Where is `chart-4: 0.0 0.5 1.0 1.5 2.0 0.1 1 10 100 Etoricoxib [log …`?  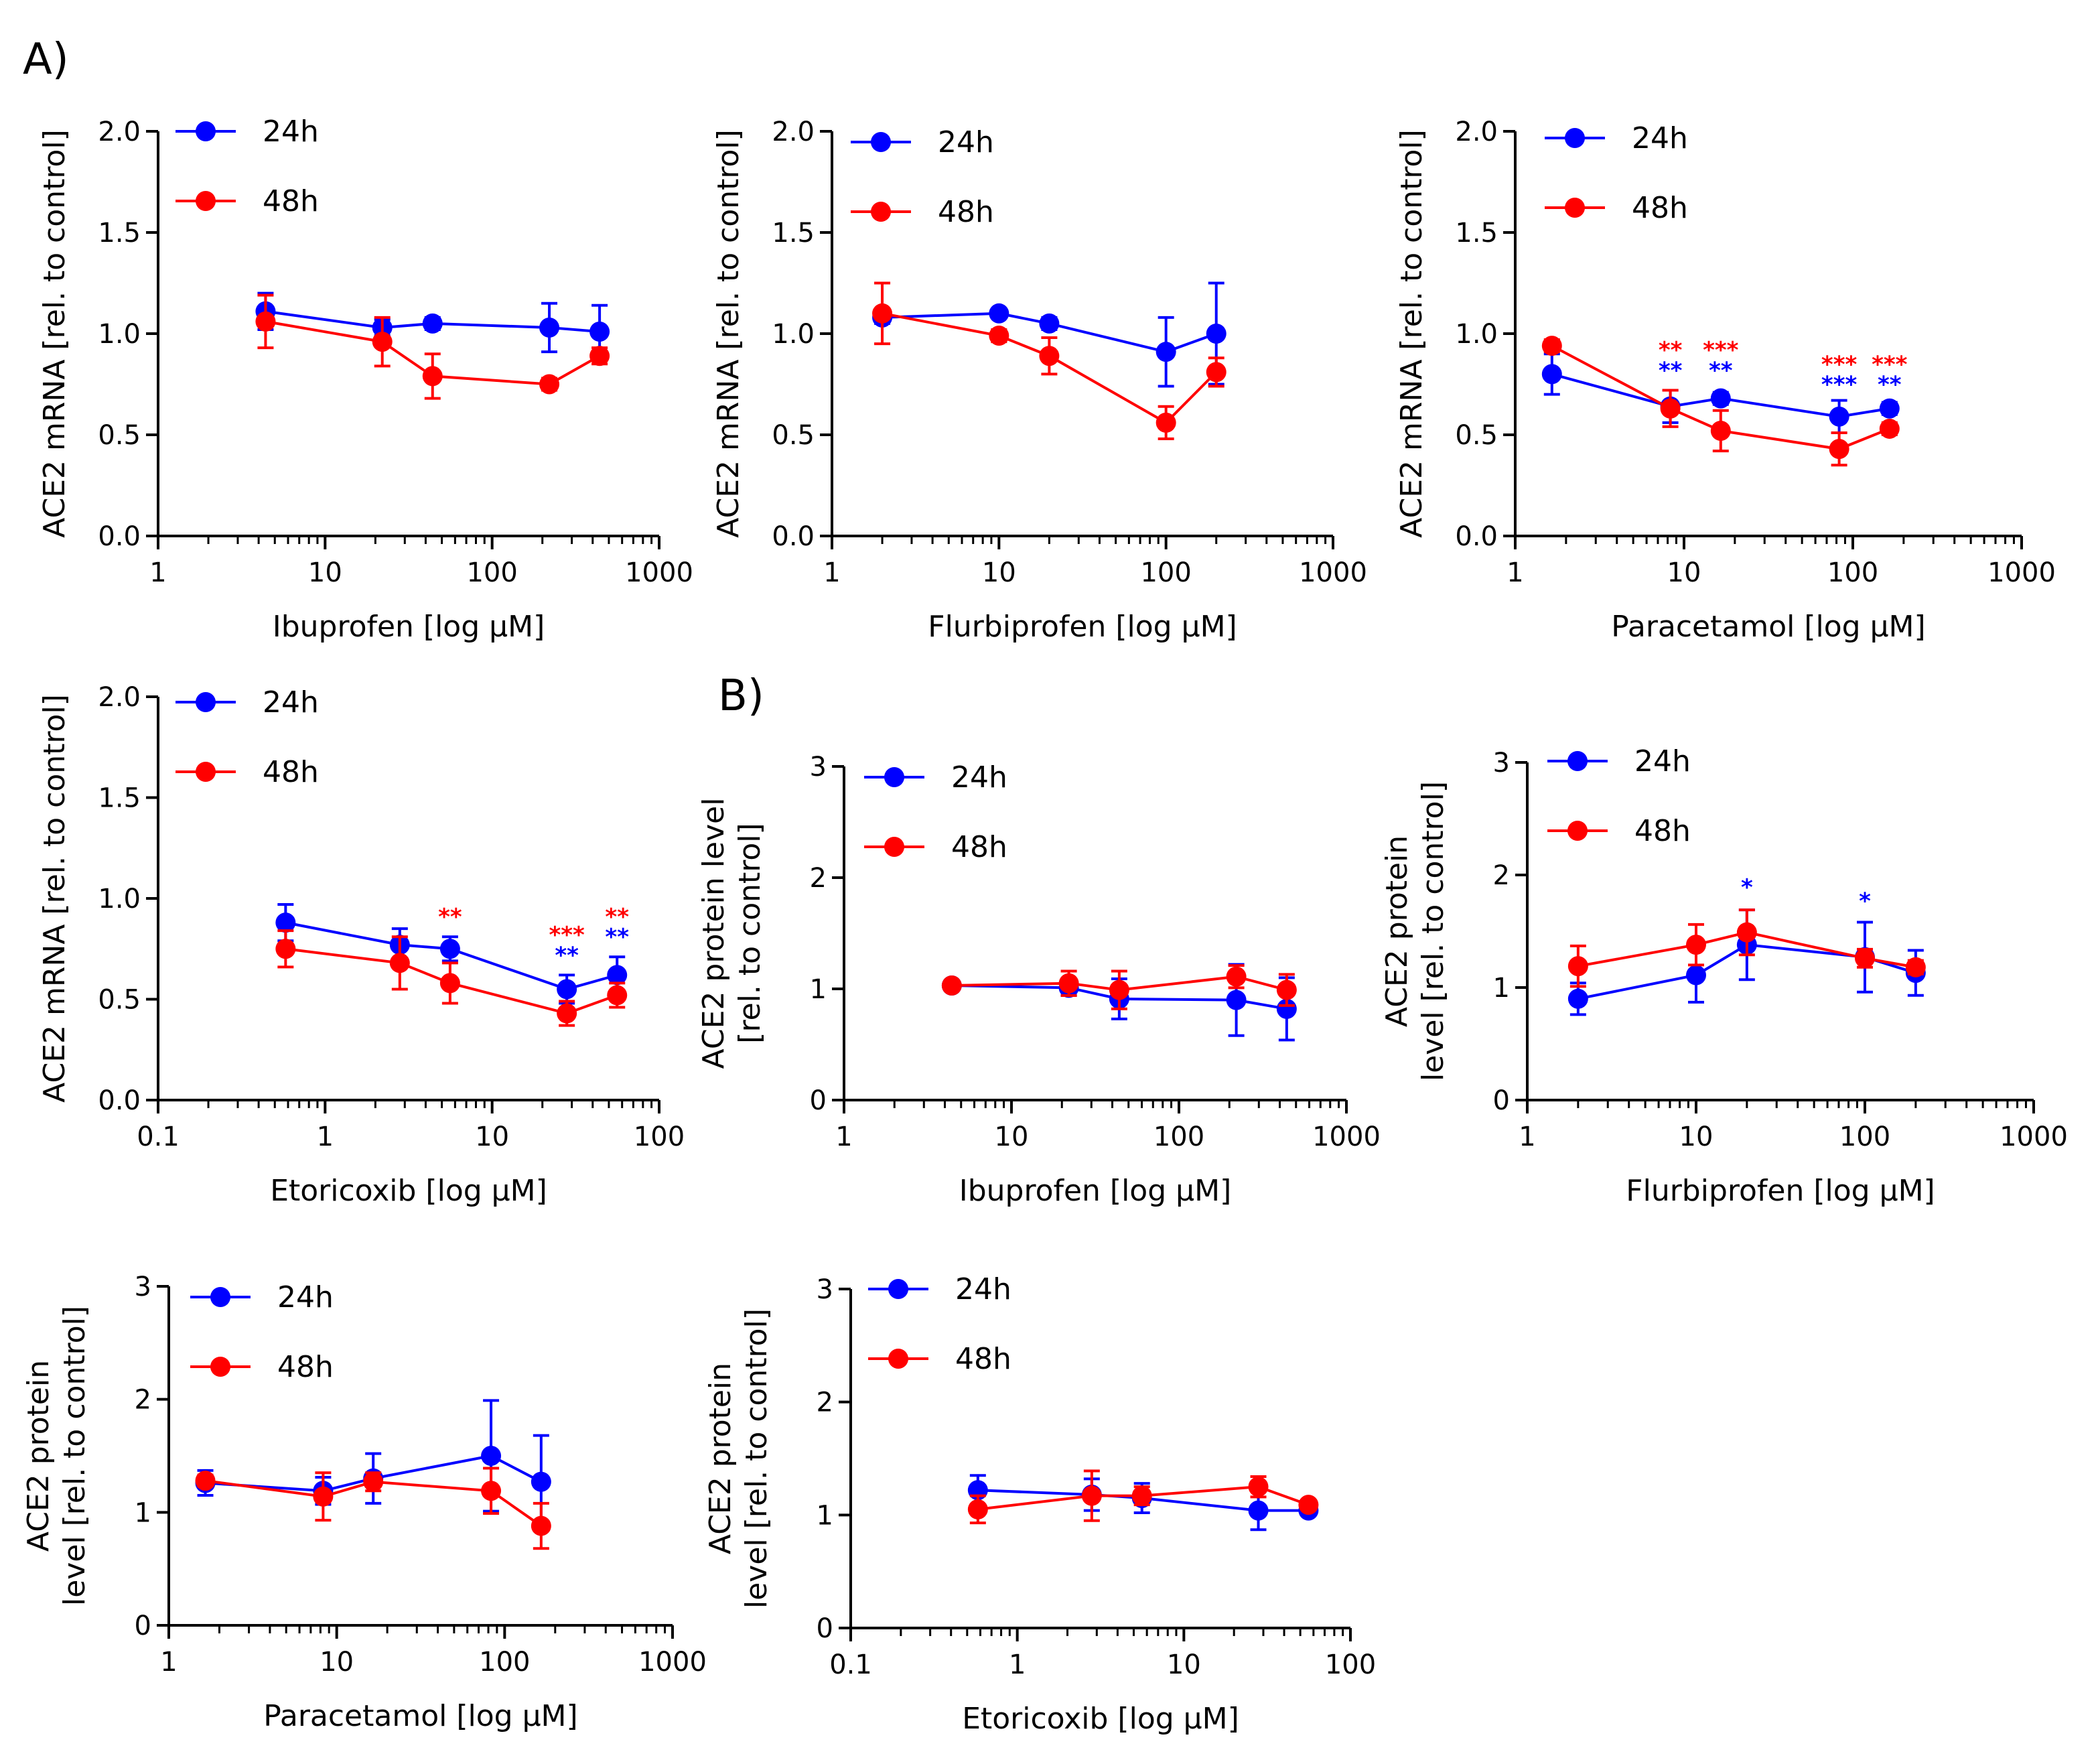
chart-4: 0.0 0.5 1.0 1.5 2.0 0.1 1 10 100 Etoricoxib [log … is located at coordinates (362, 945).